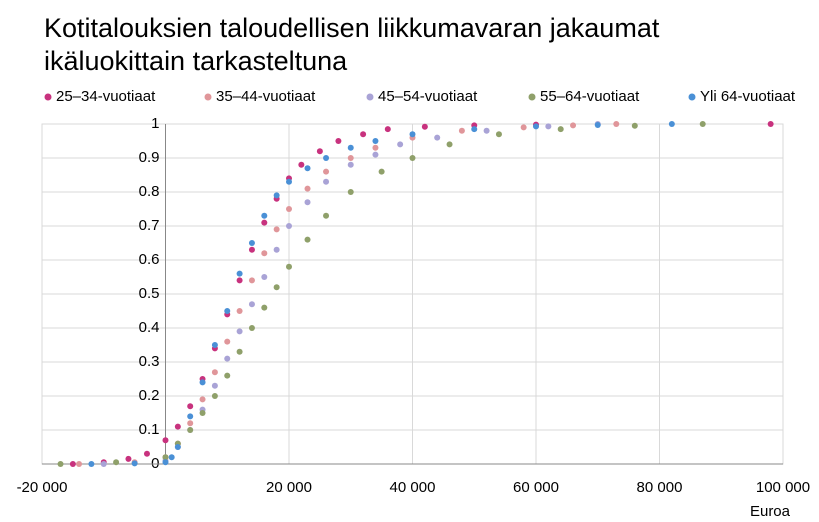  What do you see at coordinates (155, 463) in the screenshot?
I see `y-tick-label: 0` at bounding box center [155, 463].